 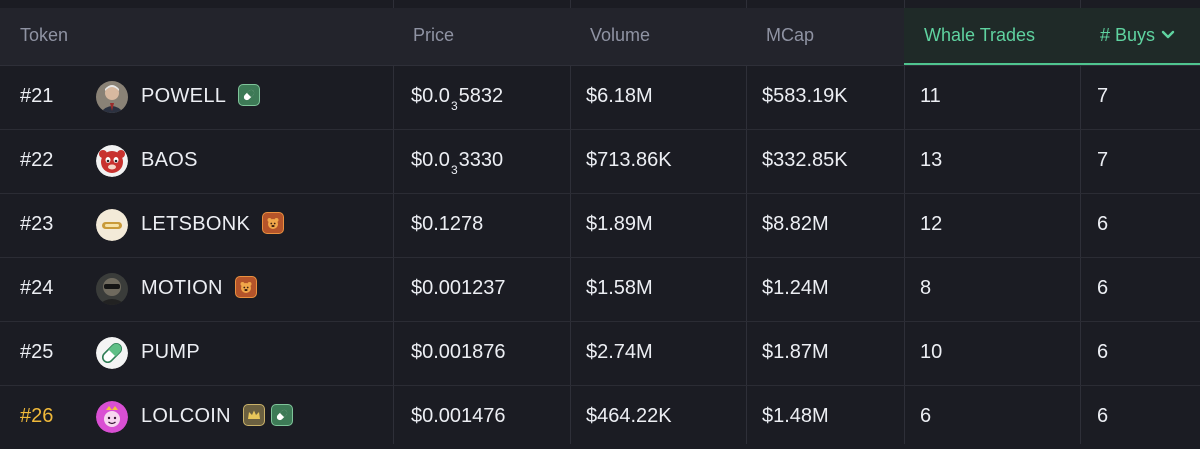 What do you see at coordinates (790, 35) in the screenshot?
I see `column-header-mcap: MCap` at bounding box center [790, 35].